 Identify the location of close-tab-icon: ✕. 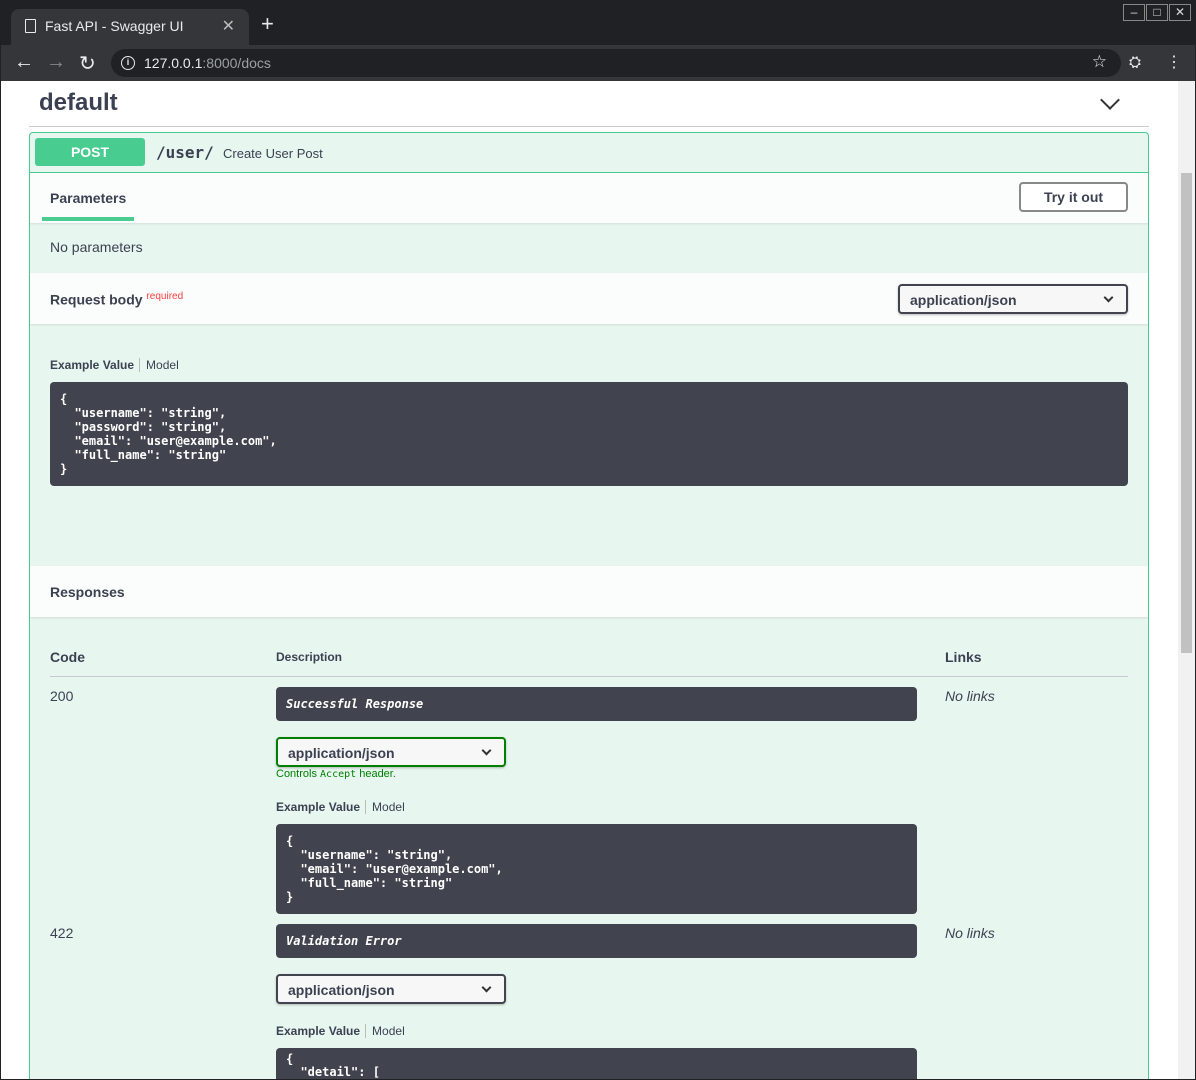
(228, 26).